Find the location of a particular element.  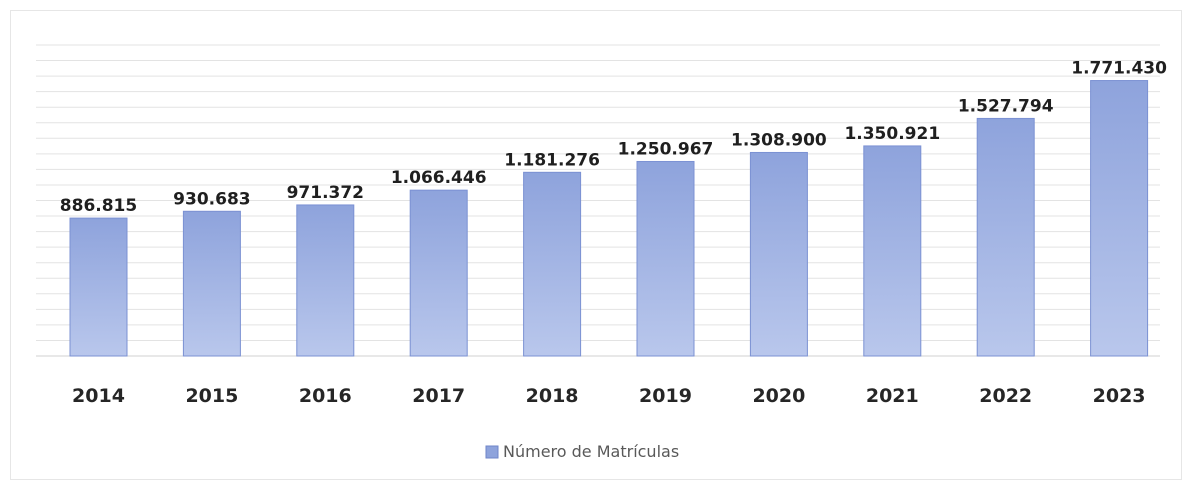

x-tick-2016: 2016 is located at coordinates (325, 396).